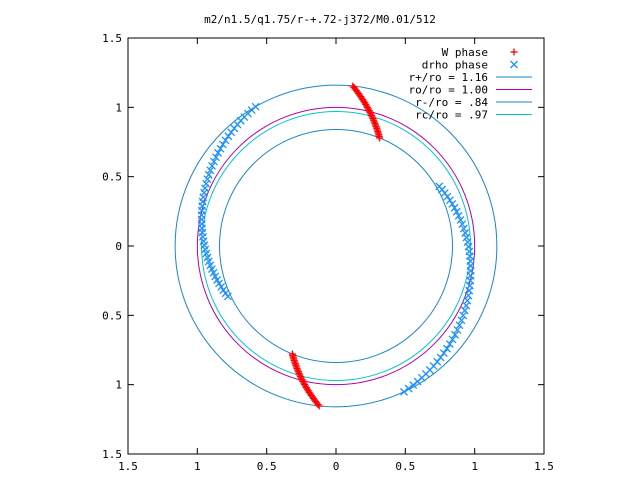 This screenshot has height=480, width=640. I want to click on legend-label: rc/ro = .97, so click(451, 115).